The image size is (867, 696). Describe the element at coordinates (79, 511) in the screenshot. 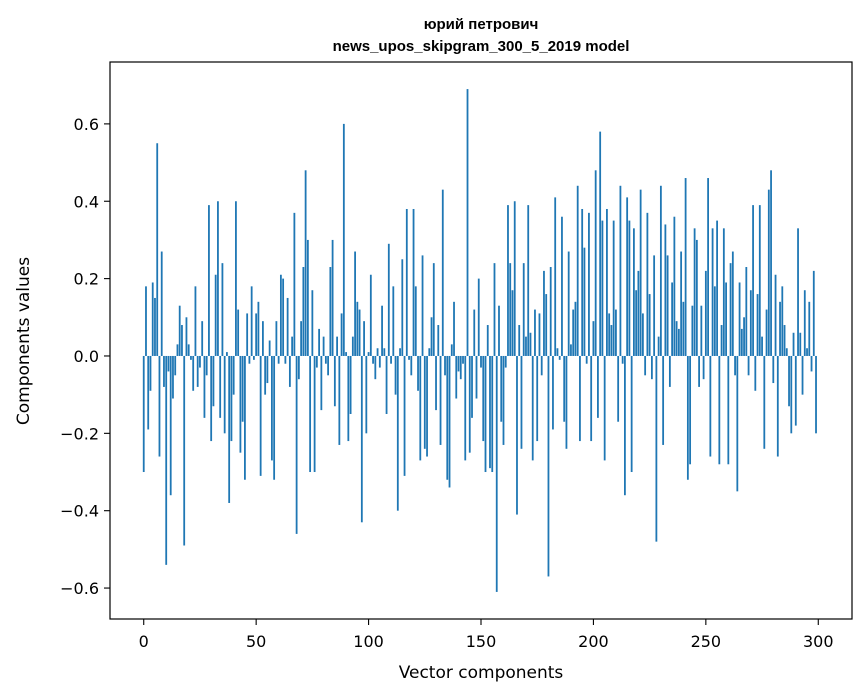

I see `y-tick-label: −0.4` at that location.